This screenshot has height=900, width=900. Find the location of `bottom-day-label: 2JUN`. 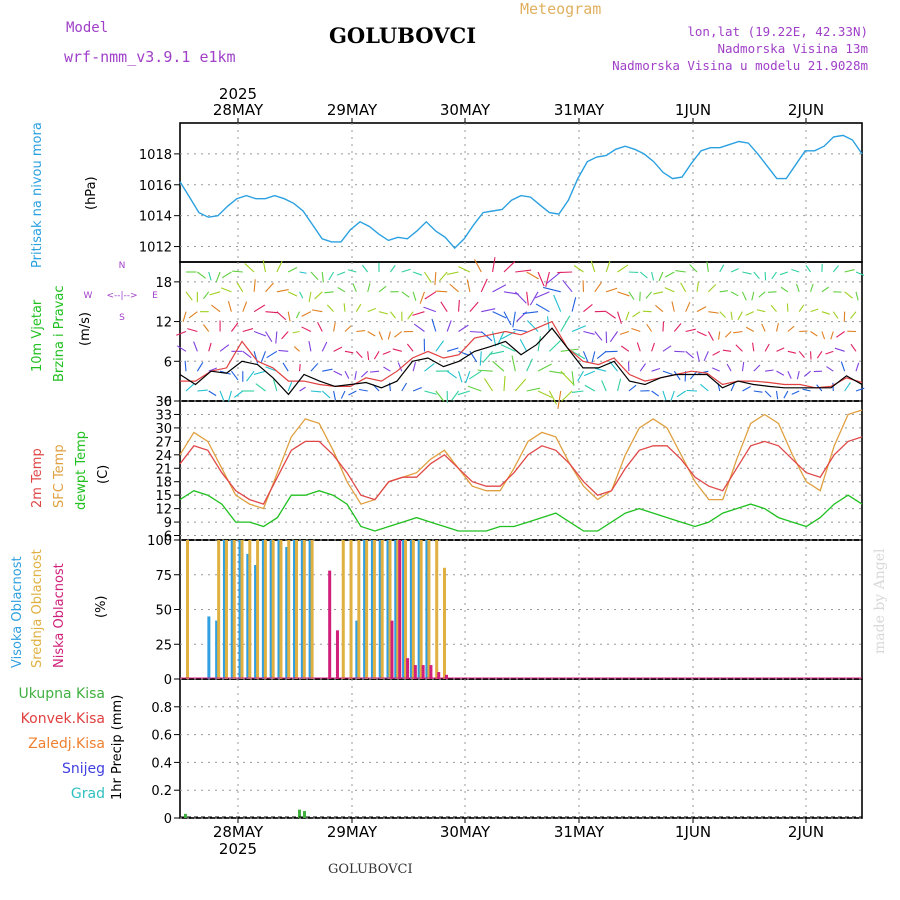

bottom-day-label: 2JUN is located at coordinates (806, 832).